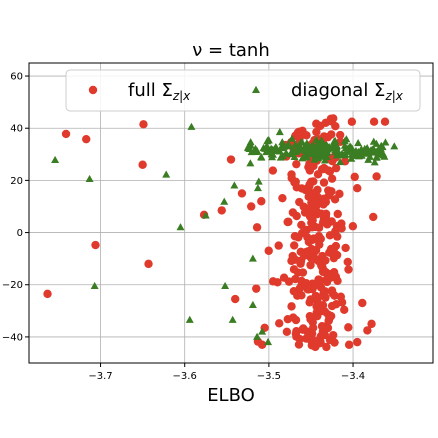  Describe the element at coordinates (16, 181) in the screenshot. I see `y-tick-label: 20` at that location.